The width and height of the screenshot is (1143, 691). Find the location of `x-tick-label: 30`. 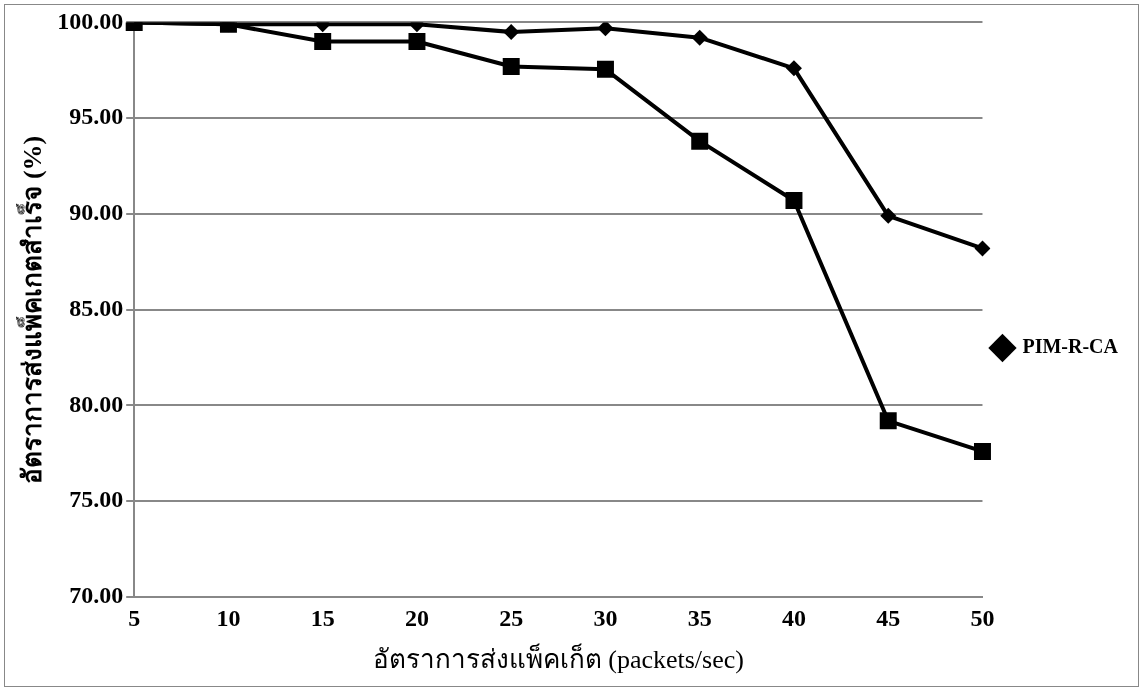

x-tick-label: 30 is located at coordinates (605, 617).